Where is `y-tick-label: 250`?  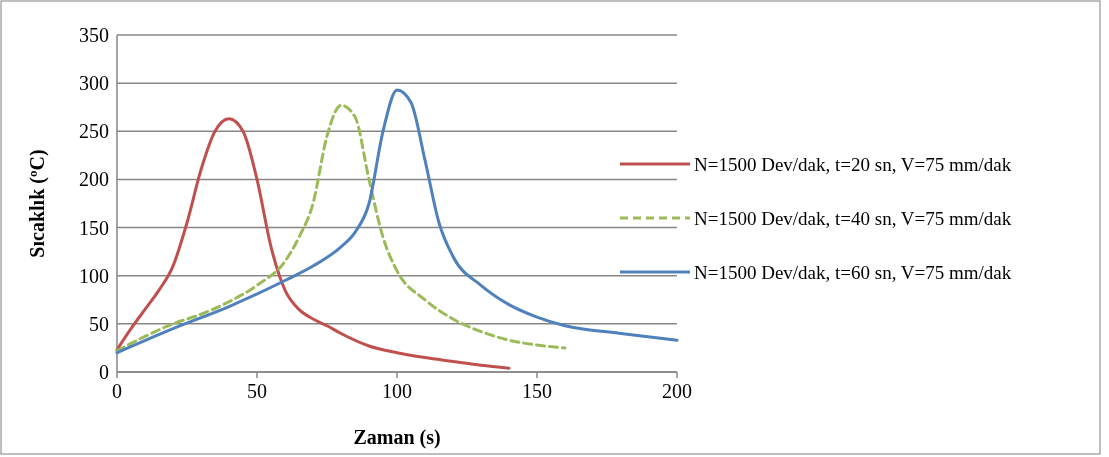
y-tick-label: 250 is located at coordinates (94, 131).